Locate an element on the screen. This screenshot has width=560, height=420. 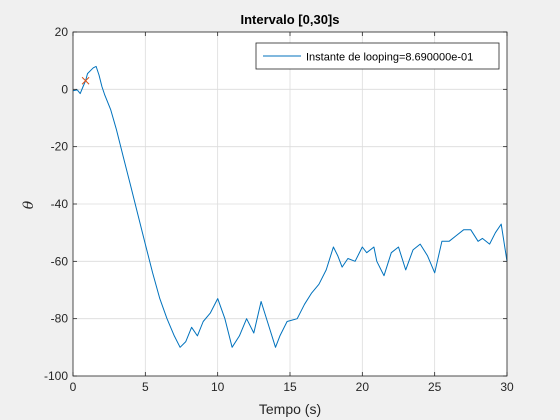
y-tick-label: 20 is located at coordinates (62, 32).